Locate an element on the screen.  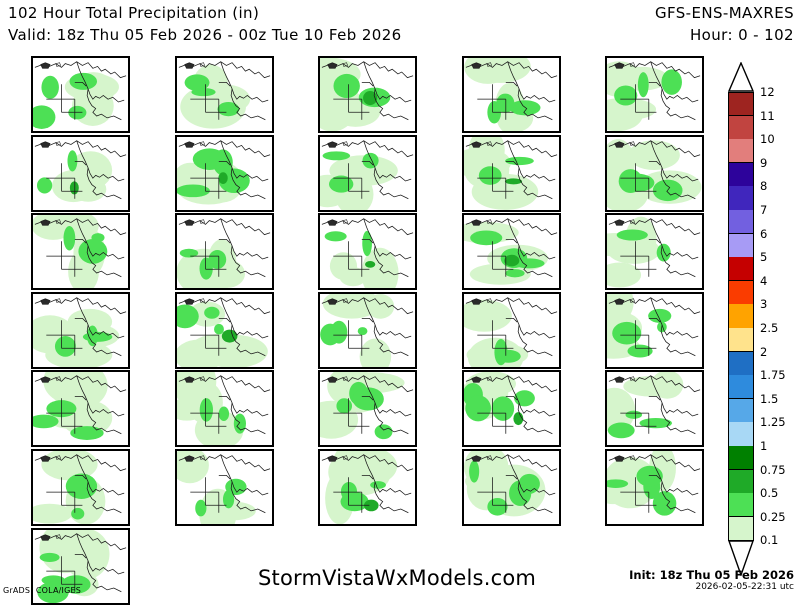
colorbar-label-1.25: 1.25 is located at coordinates (773, 422).